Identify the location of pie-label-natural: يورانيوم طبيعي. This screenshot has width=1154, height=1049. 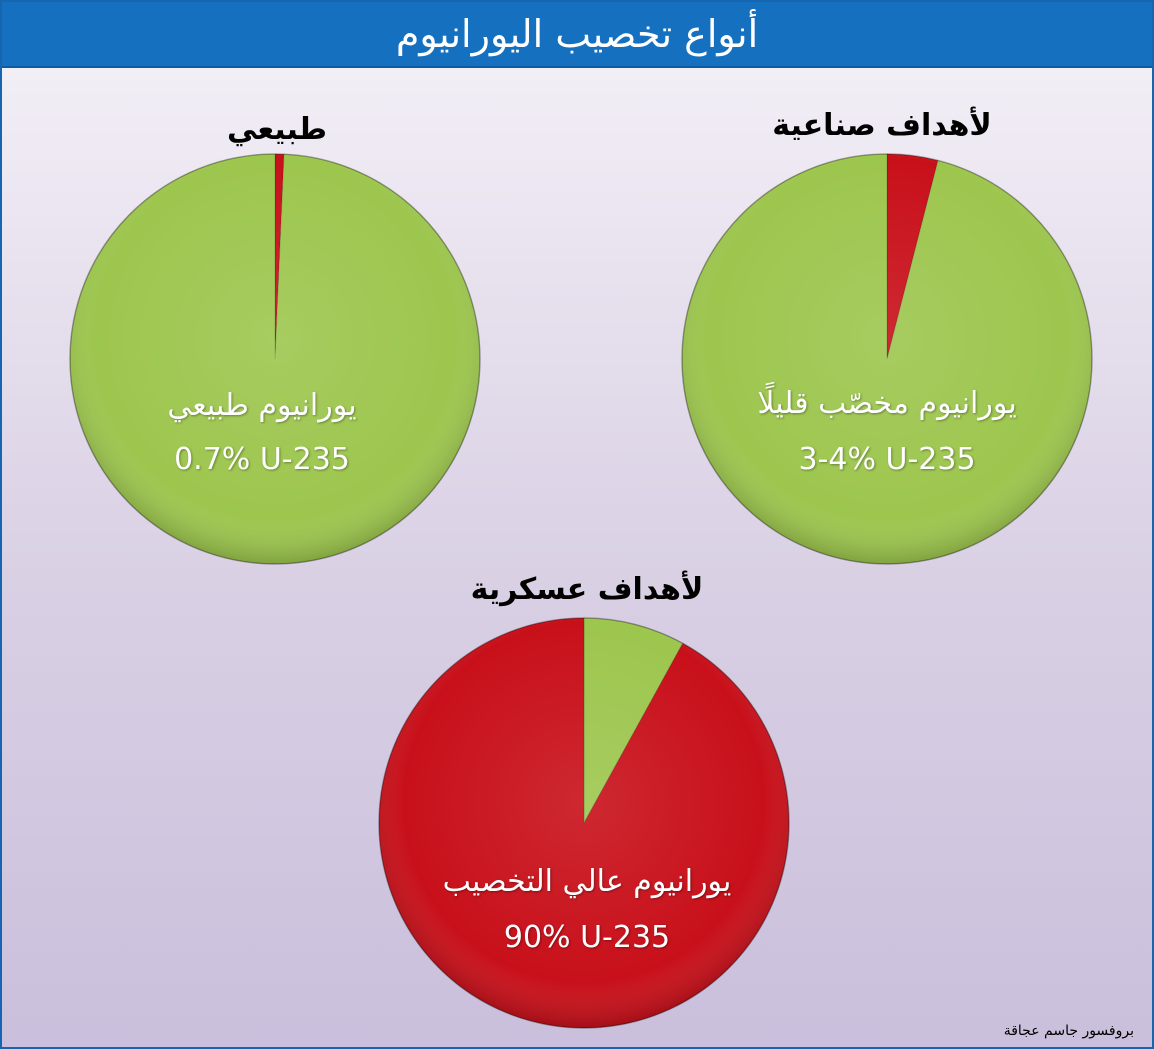
(262, 405).